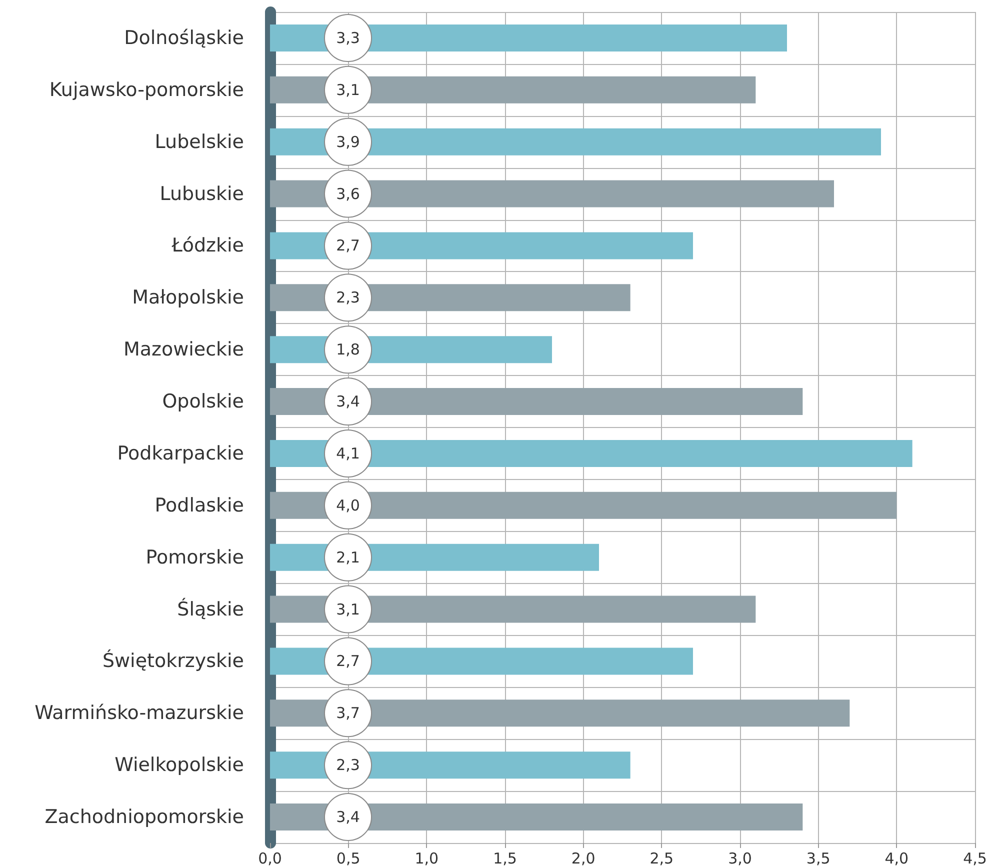 The image size is (995, 868). What do you see at coordinates (202, 193) in the screenshot?
I see `y-tick-label: Lubuskie` at bounding box center [202, 193].